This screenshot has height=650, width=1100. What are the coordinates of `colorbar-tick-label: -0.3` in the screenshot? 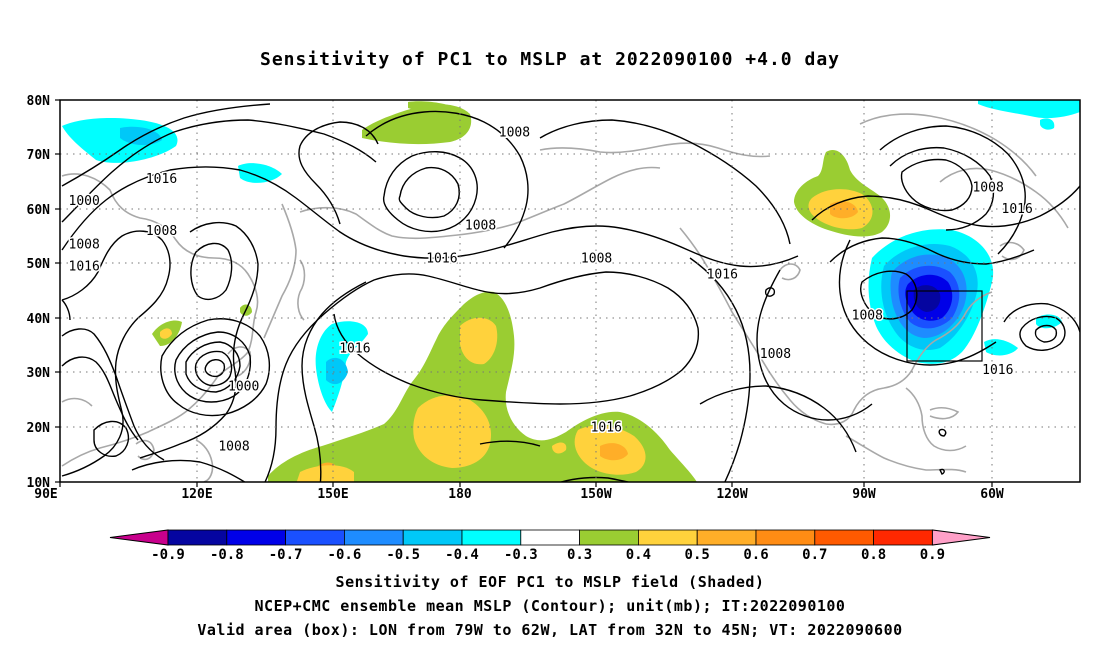 It's located at (521, 555).